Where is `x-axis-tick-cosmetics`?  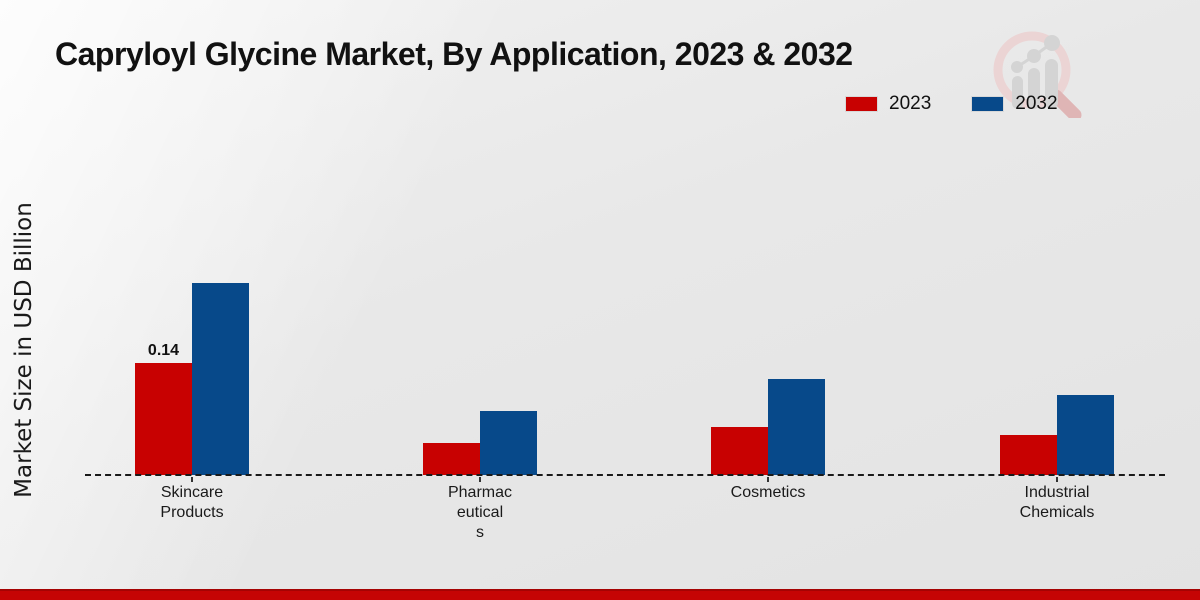
x-axis-tick-cosmetics is located at coordinates (768, 479).